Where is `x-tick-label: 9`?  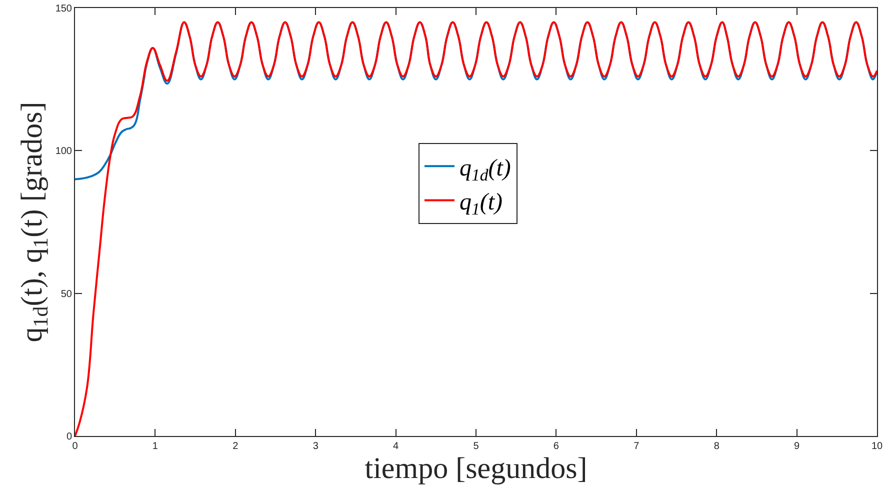
x-tick-label: 9 is located at coordinates (797, 446).